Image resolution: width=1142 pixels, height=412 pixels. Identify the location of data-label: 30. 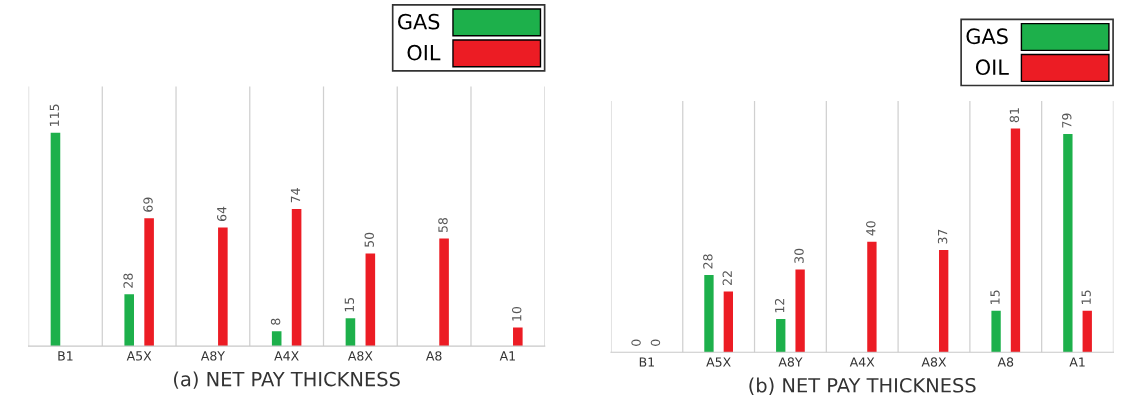
(799, 255).